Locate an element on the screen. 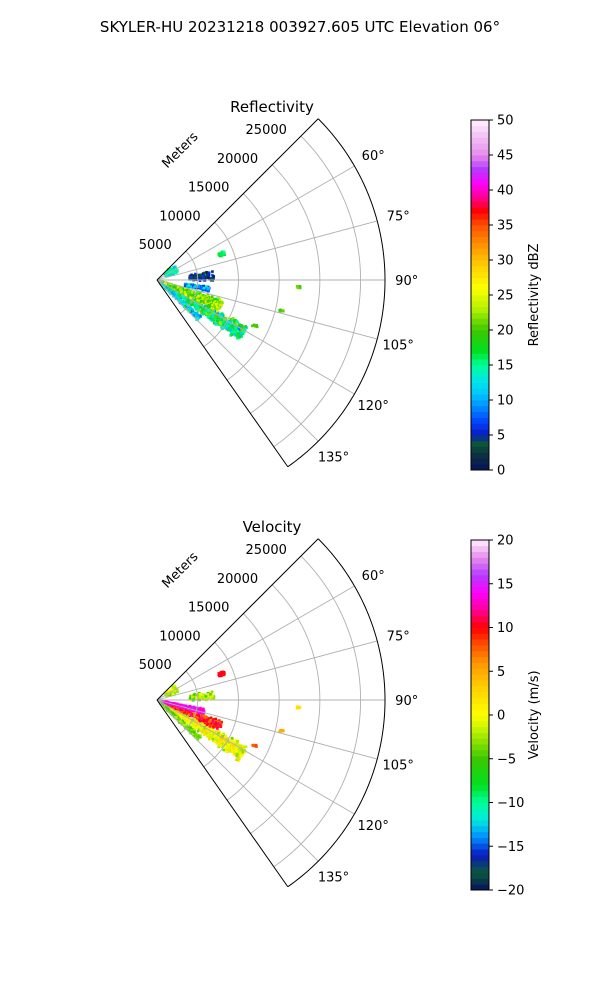 This screenshot has height=1004, width=600. reflectivity-echoes is located at coordinates (229, 295).